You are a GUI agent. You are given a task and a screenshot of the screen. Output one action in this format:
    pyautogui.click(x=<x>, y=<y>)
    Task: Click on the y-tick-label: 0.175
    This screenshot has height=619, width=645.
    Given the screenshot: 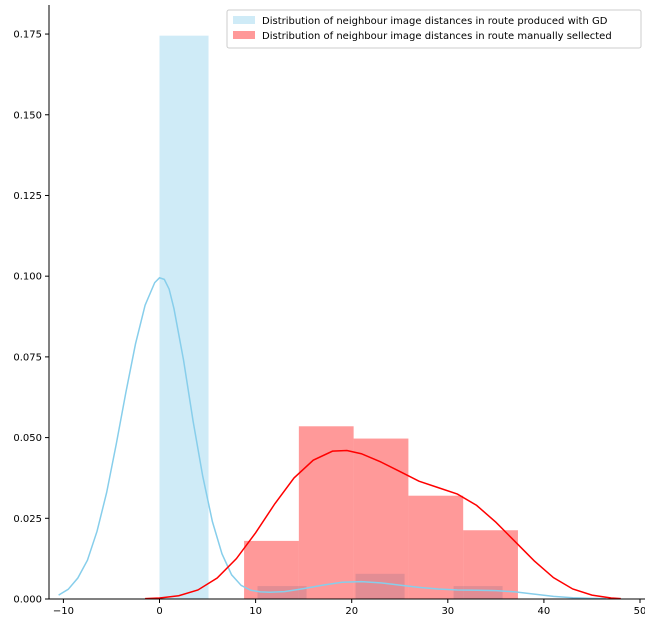 What is the action you would take?
    pyautogui.click(x=27, y=35)
    